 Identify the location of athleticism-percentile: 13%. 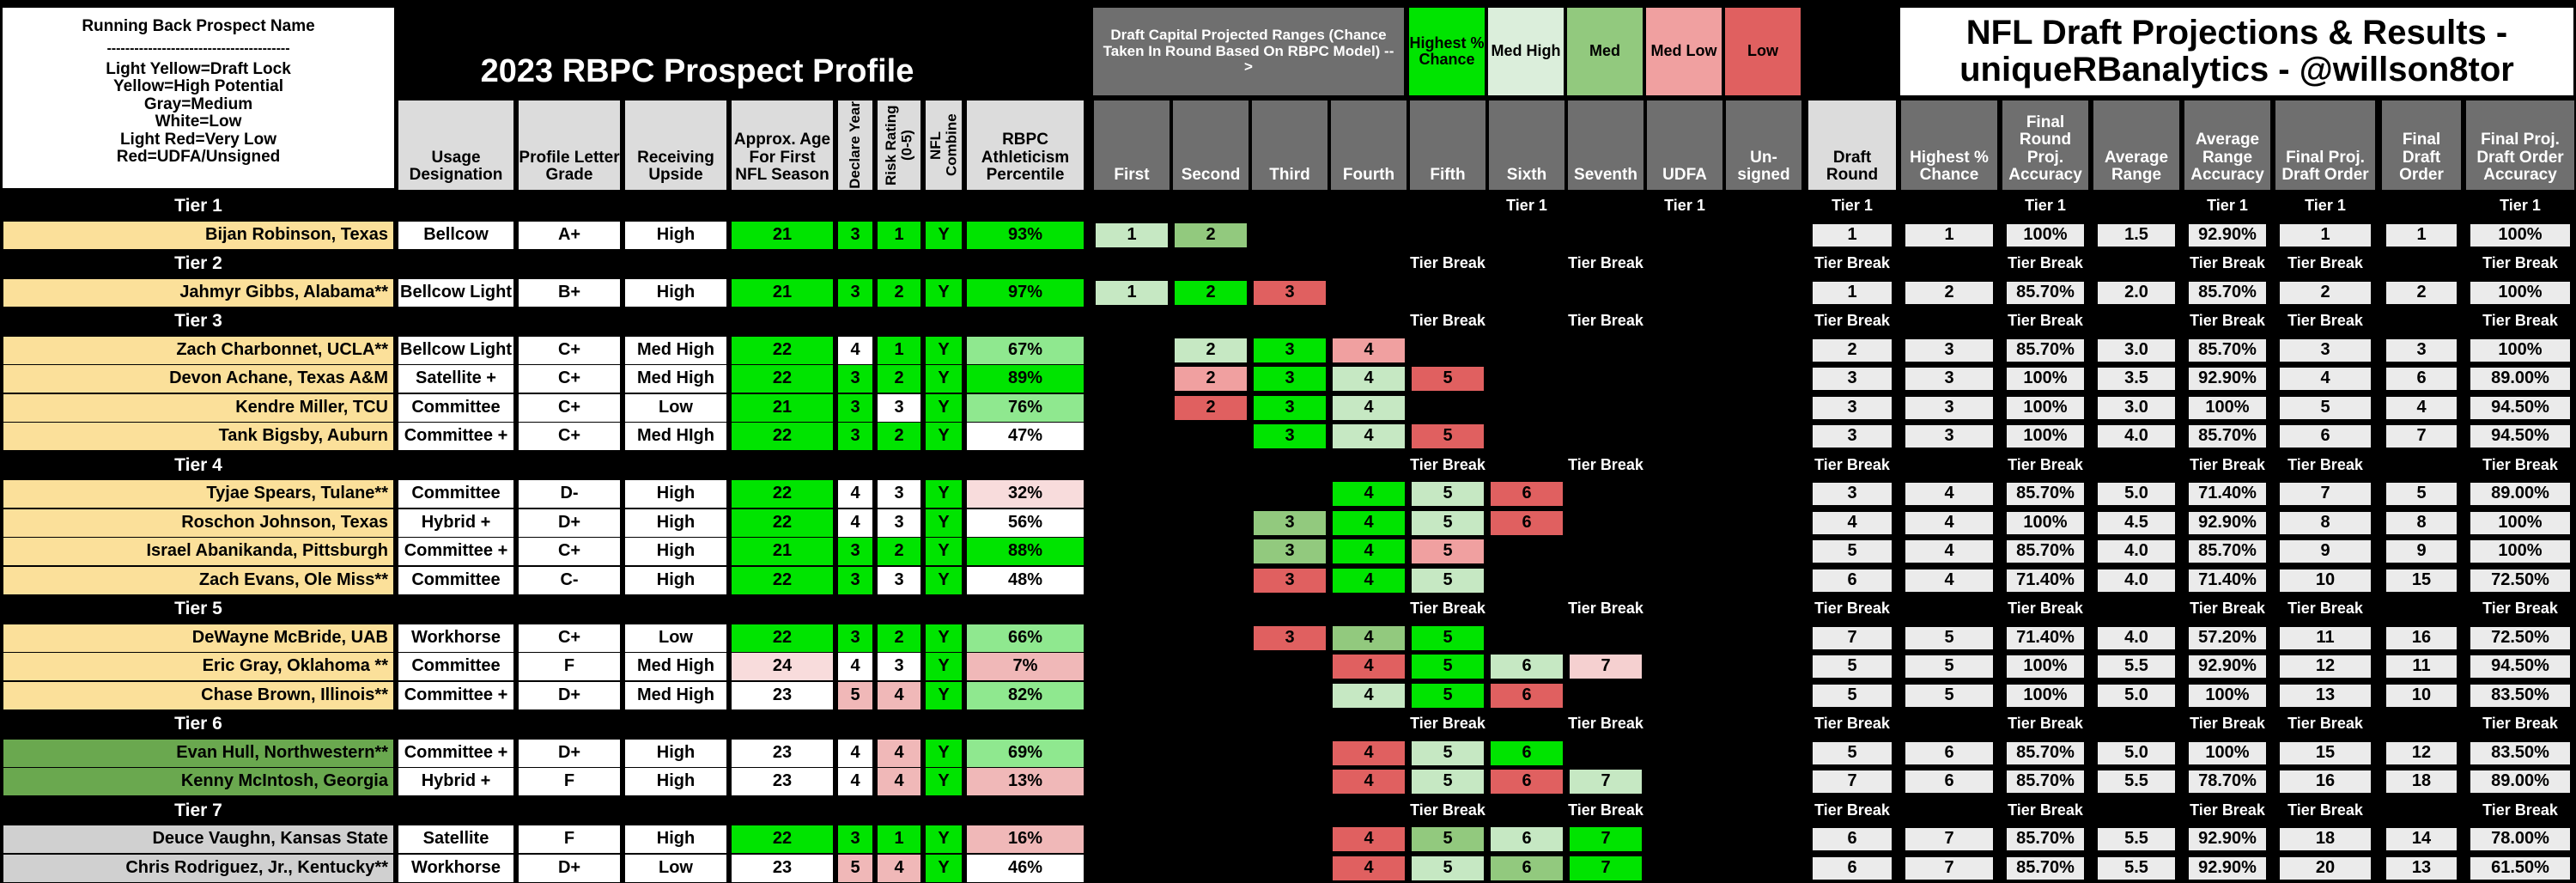
(1025, 781).